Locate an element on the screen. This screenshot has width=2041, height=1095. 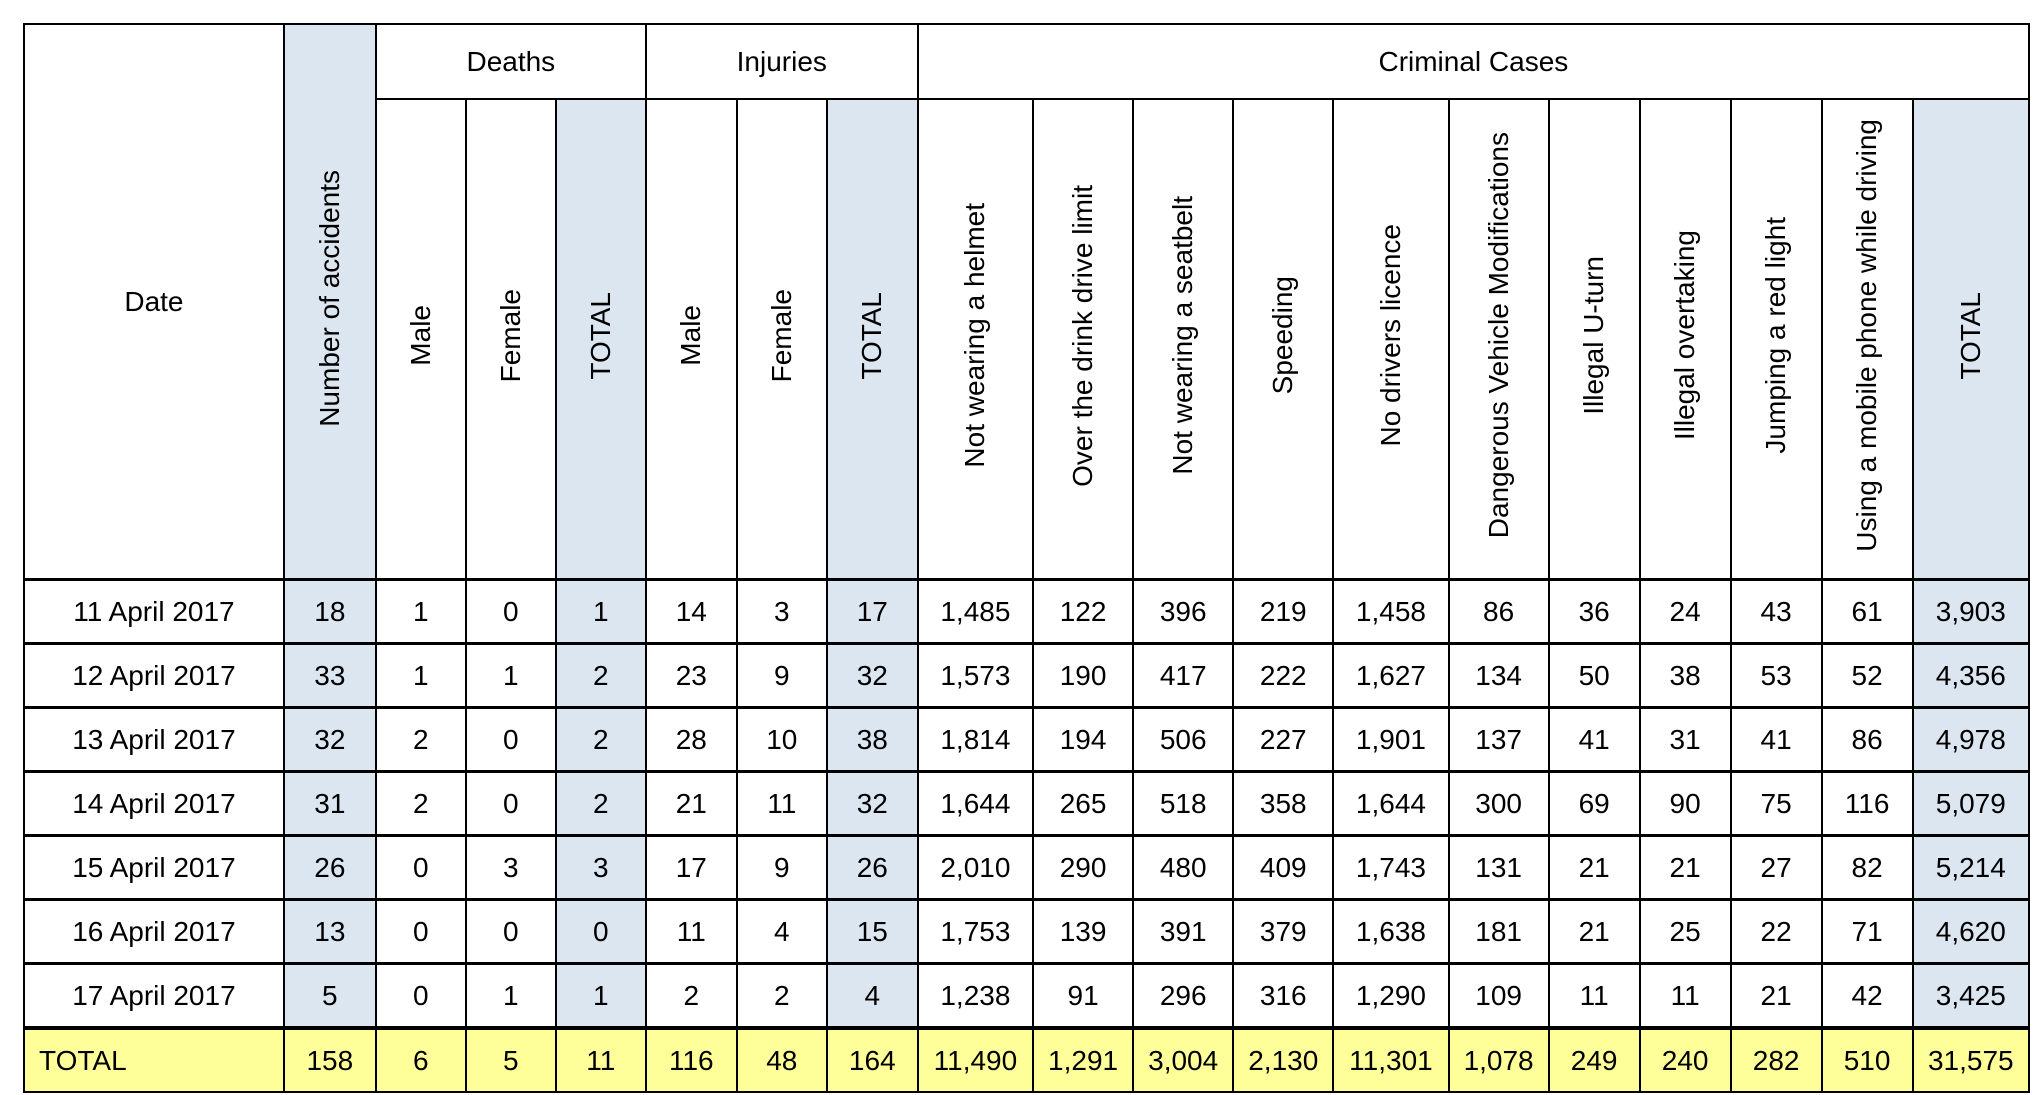
table-cell: 52 is located at coordinates (1867, 675).